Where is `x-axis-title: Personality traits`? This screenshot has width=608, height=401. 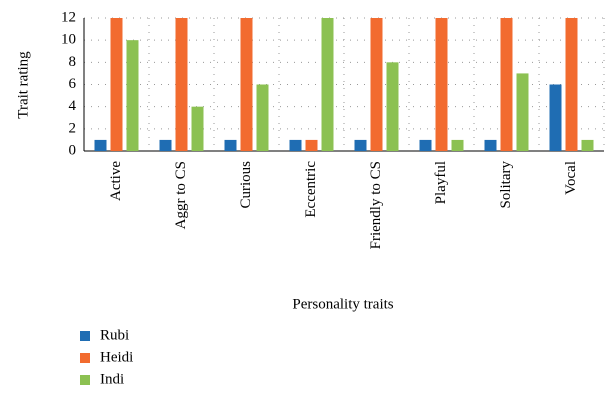
x-axis-title: Personality traits is located at coordinates (342, 304).